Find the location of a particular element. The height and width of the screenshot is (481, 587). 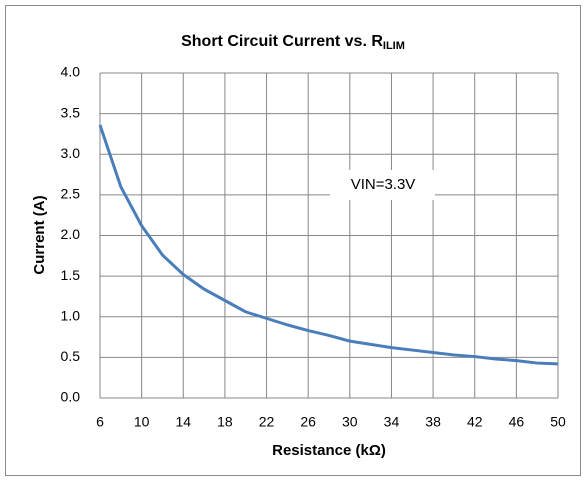

x-tick-label: 14 is located at coordinates (183, 422).